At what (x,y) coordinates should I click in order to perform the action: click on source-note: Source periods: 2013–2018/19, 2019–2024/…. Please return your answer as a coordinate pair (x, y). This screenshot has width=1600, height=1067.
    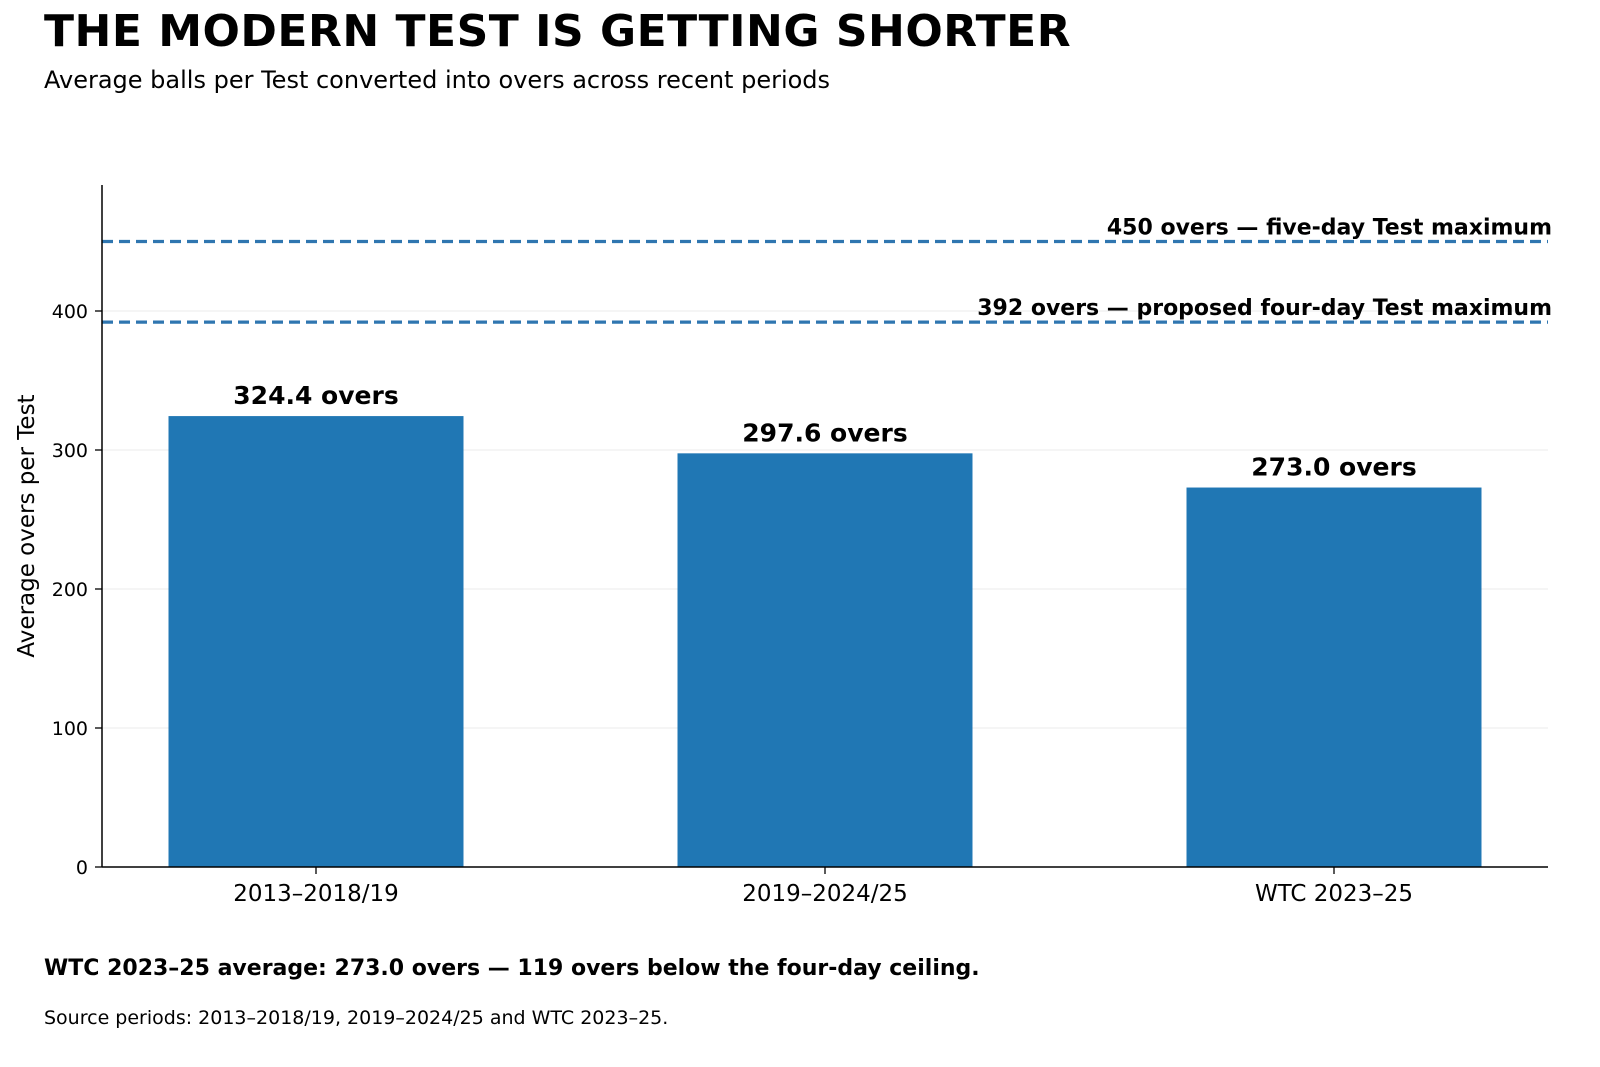
    Looking at the image, I should click on (356, 1018).